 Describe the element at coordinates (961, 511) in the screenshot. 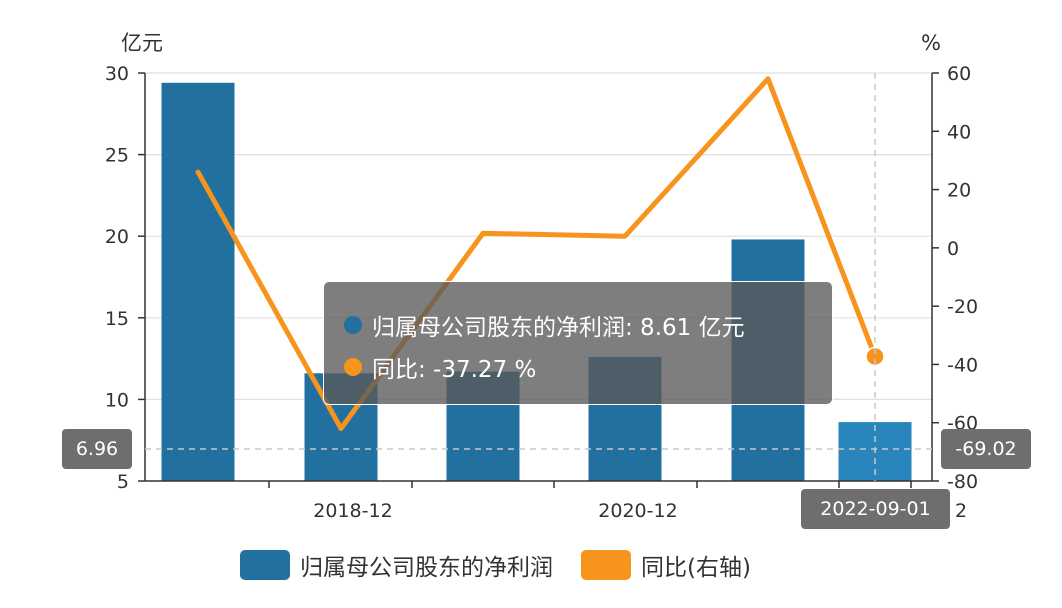

I see `x-tick-label-partial: 2` at that location.